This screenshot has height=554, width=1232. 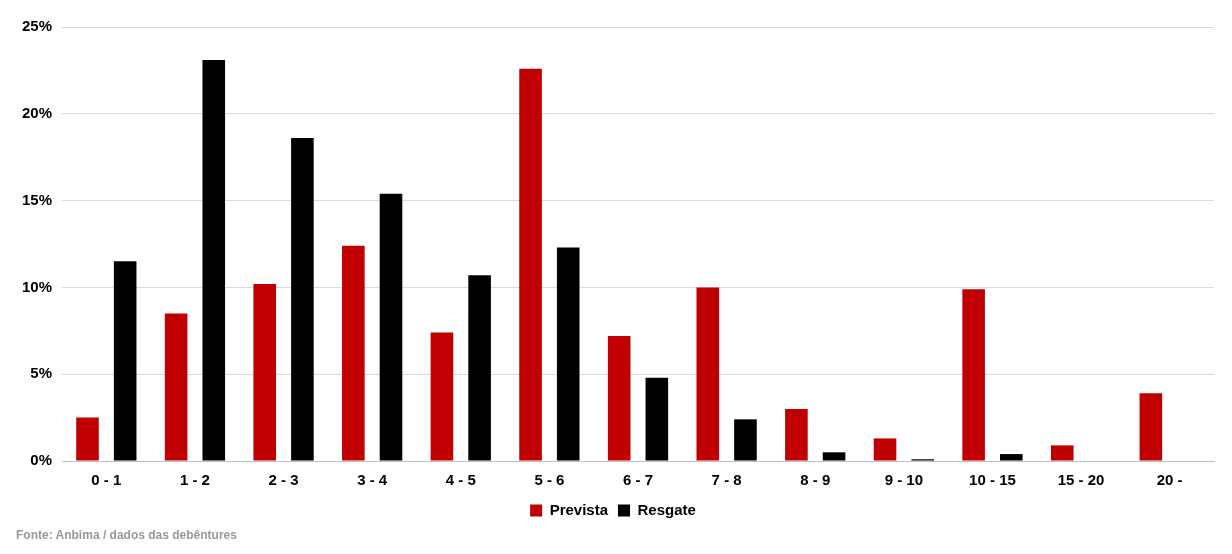 I want to click on x-tick-label: 20 -, so click(x=1169, y=480).